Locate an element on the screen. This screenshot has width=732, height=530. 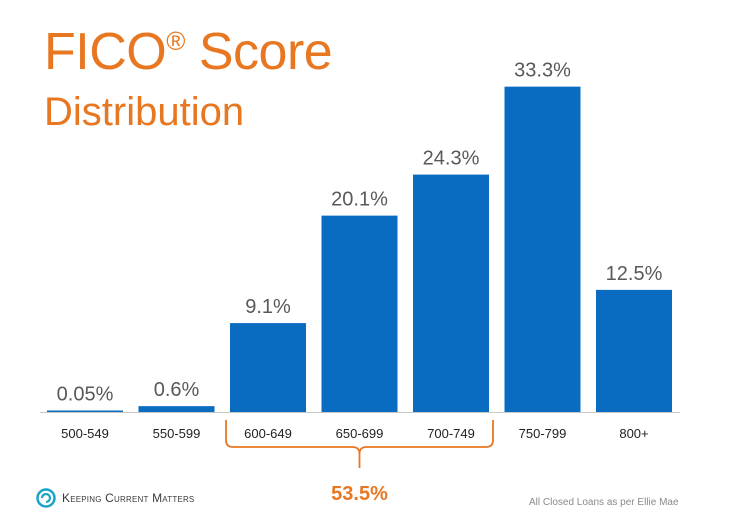
kcm-logo-icon is located at coordinates (46, 498).